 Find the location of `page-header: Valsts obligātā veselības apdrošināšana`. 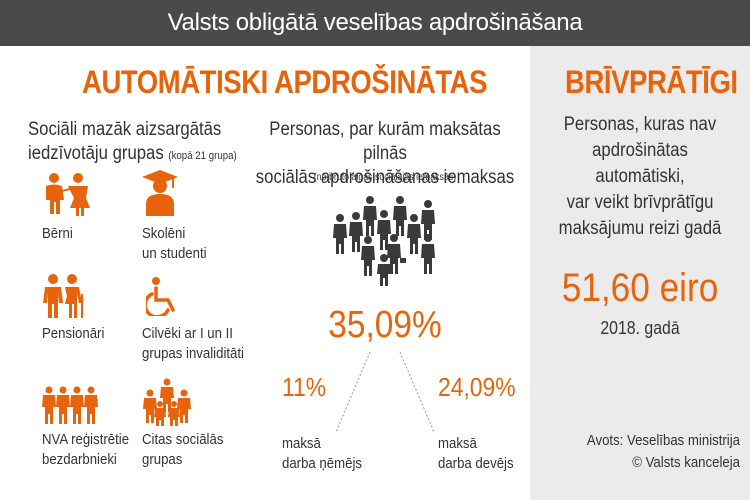

page-header: Valsts obligātā veselības apdrošināšana is located at coordinates (375, 23).